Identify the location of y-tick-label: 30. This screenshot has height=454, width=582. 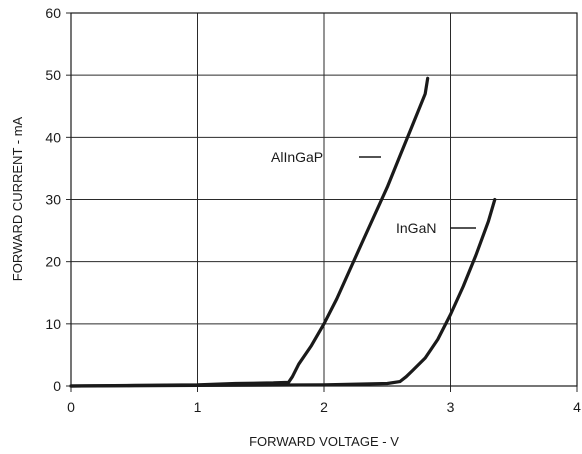
(53, 200).